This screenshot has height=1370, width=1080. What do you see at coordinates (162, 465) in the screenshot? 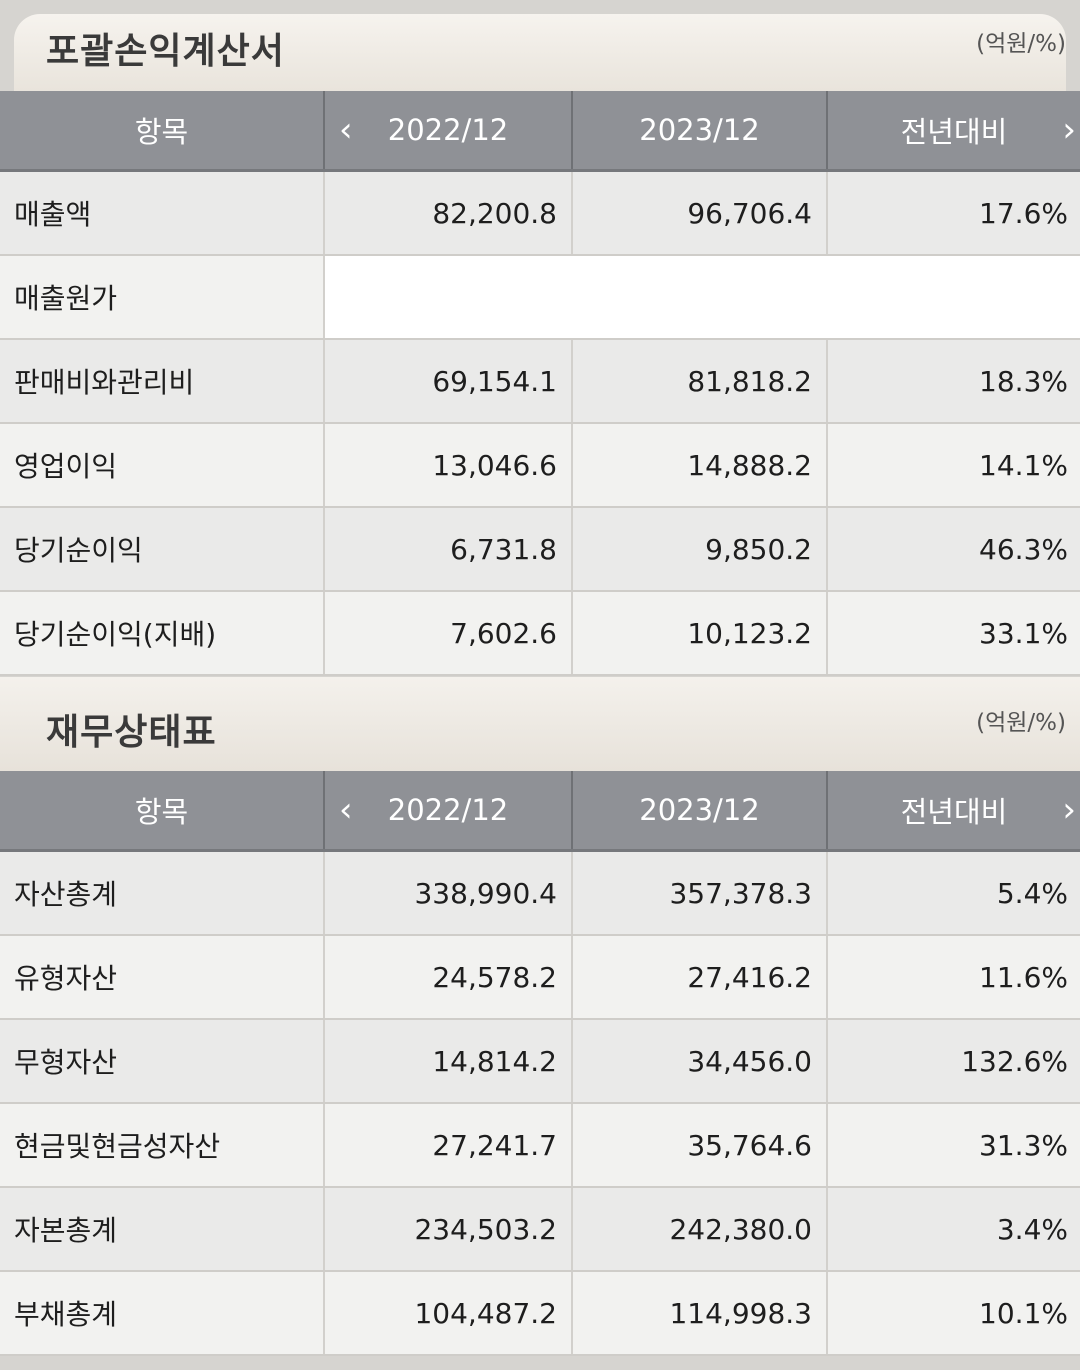
I see `row-label: 영업이익` at bounding box center [162, 465].